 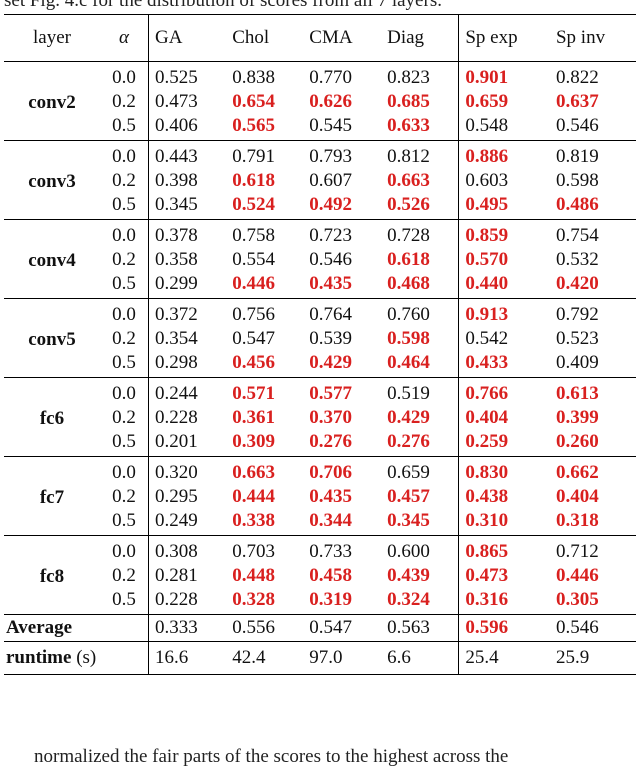 What do you see at coordinates (420, 154) in the screenshot?
I see `value-cell-diag: 0.812` at bounding box center [420, 154].